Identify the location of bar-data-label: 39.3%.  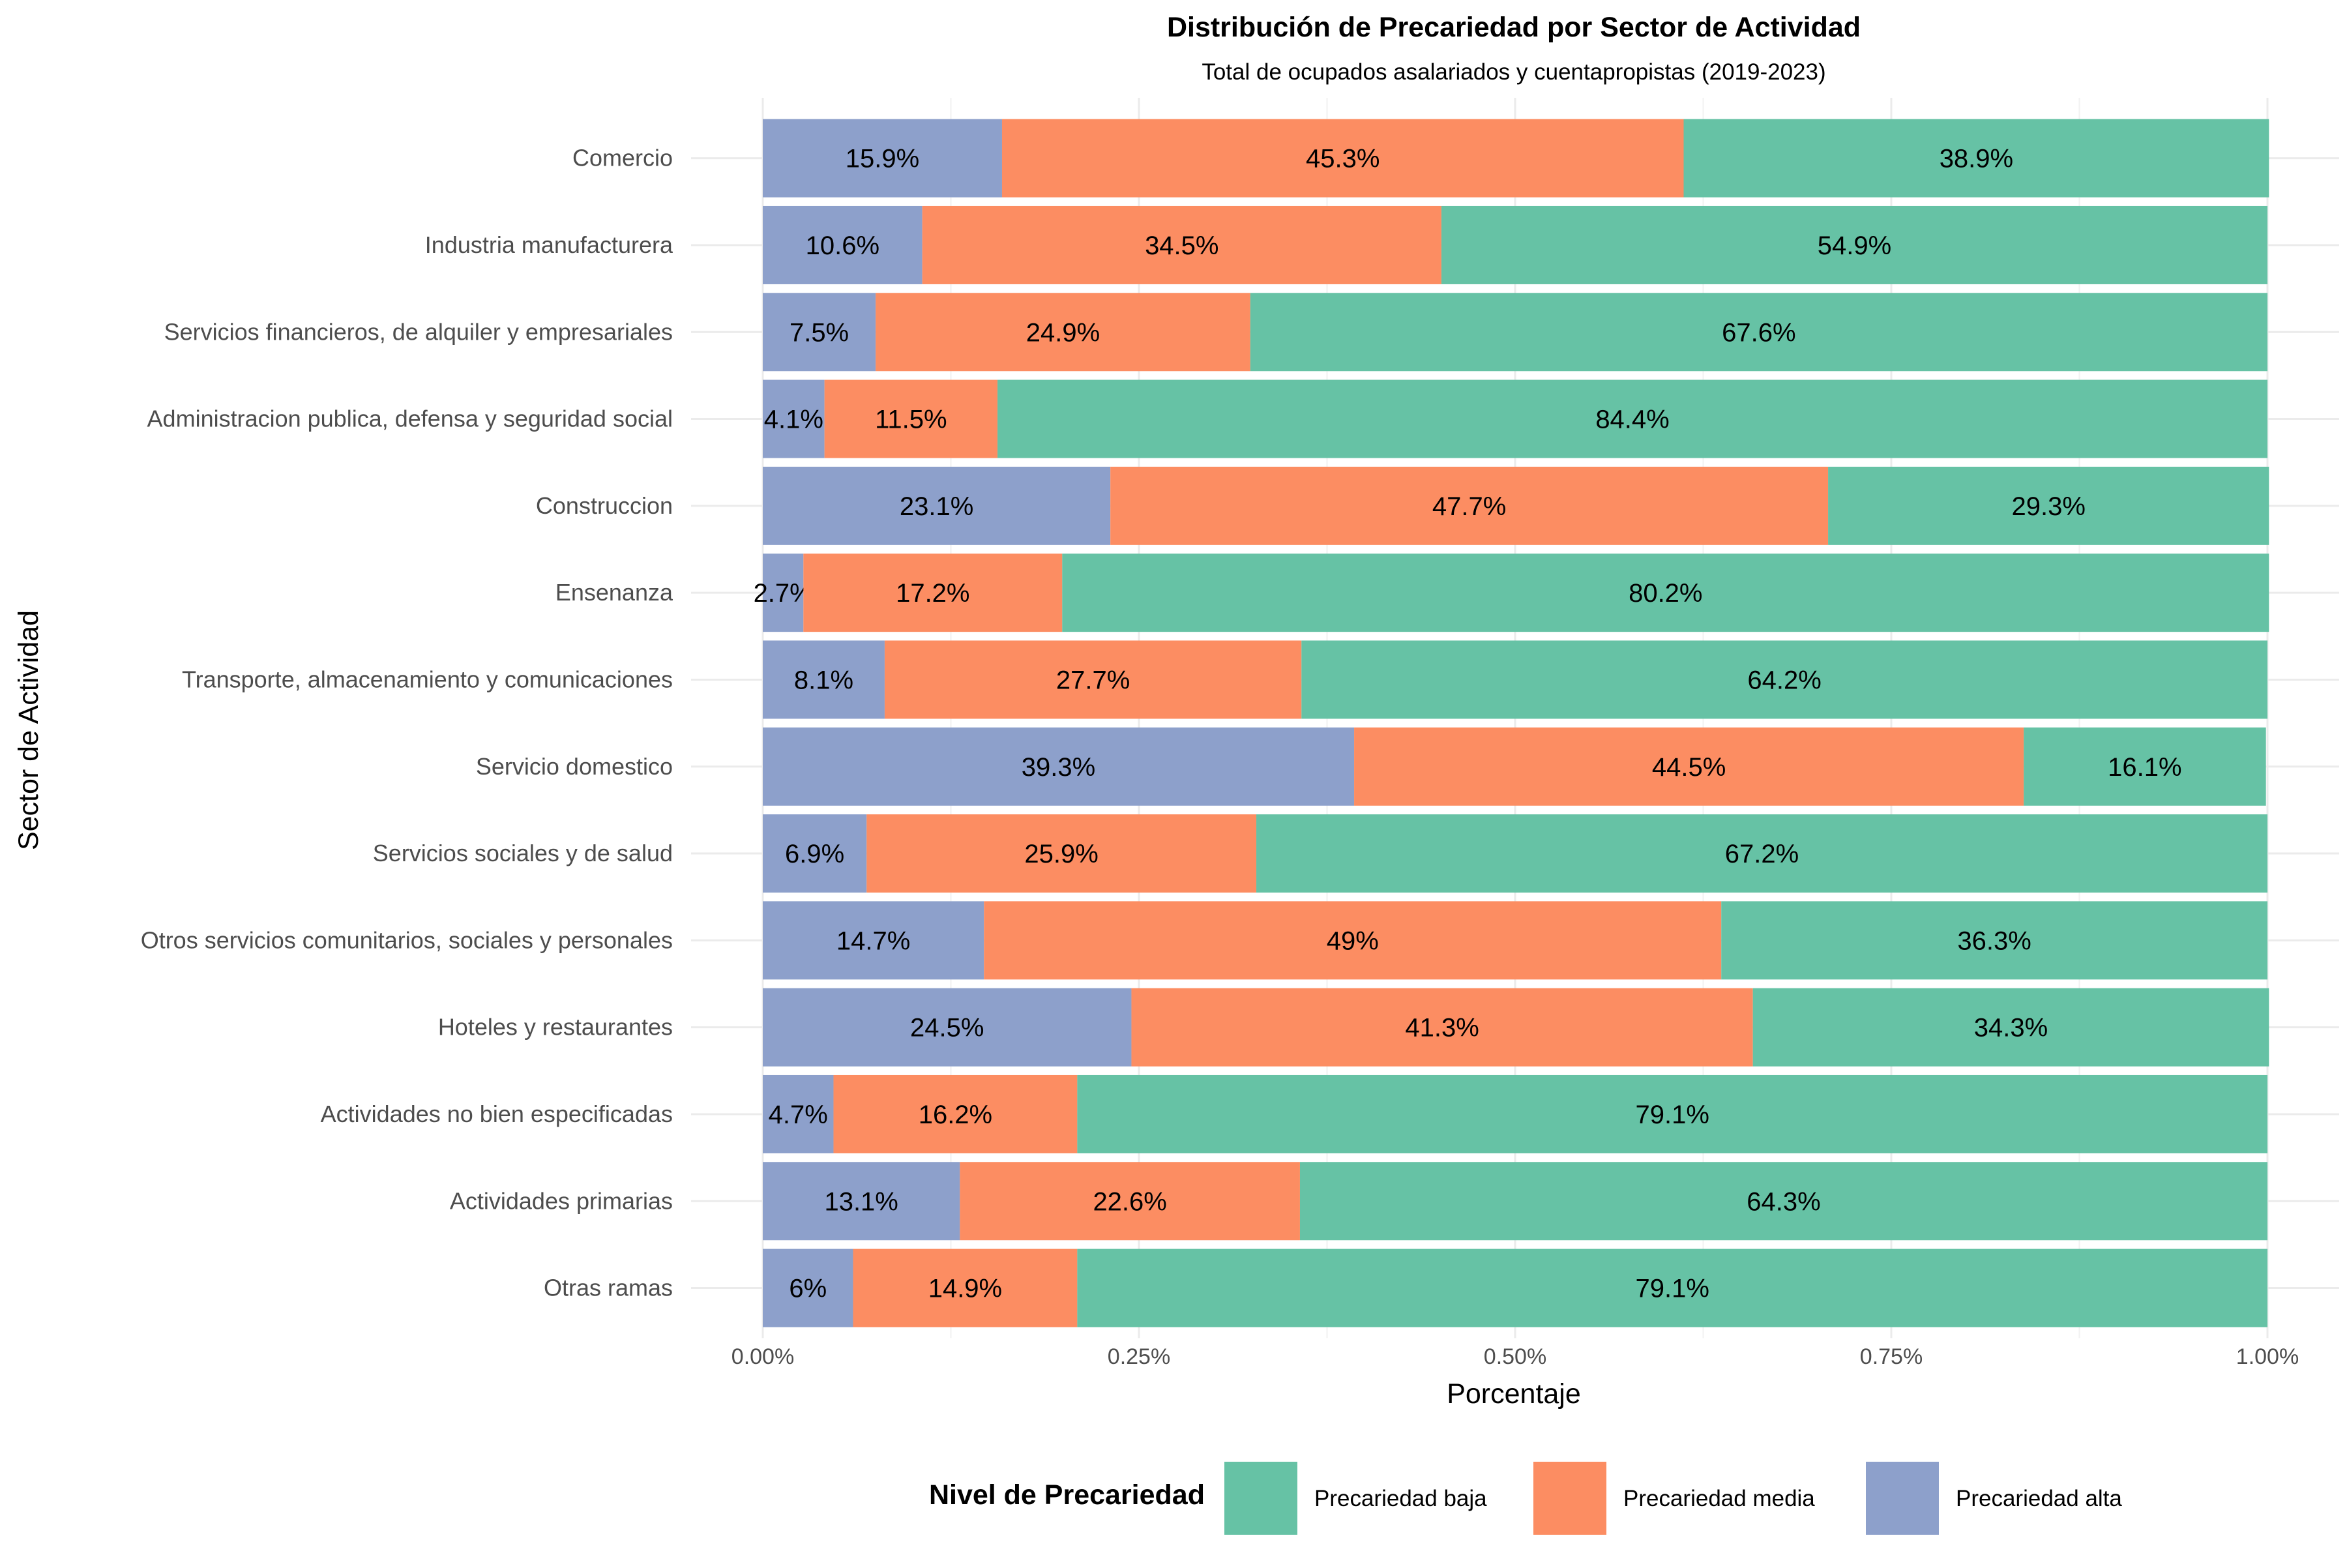
(1058, 767).